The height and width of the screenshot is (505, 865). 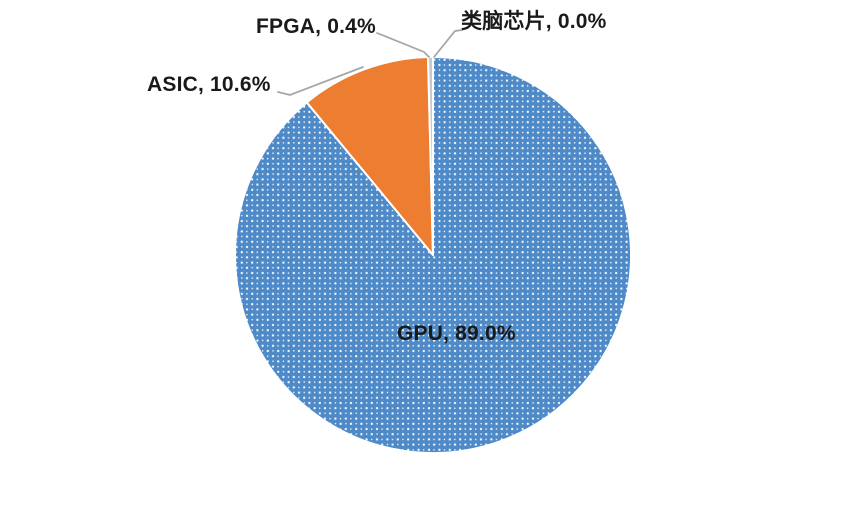 I want to click on data-label-brain-chip: 类脑芯片, 0.0%, so click(x=534, y=21).